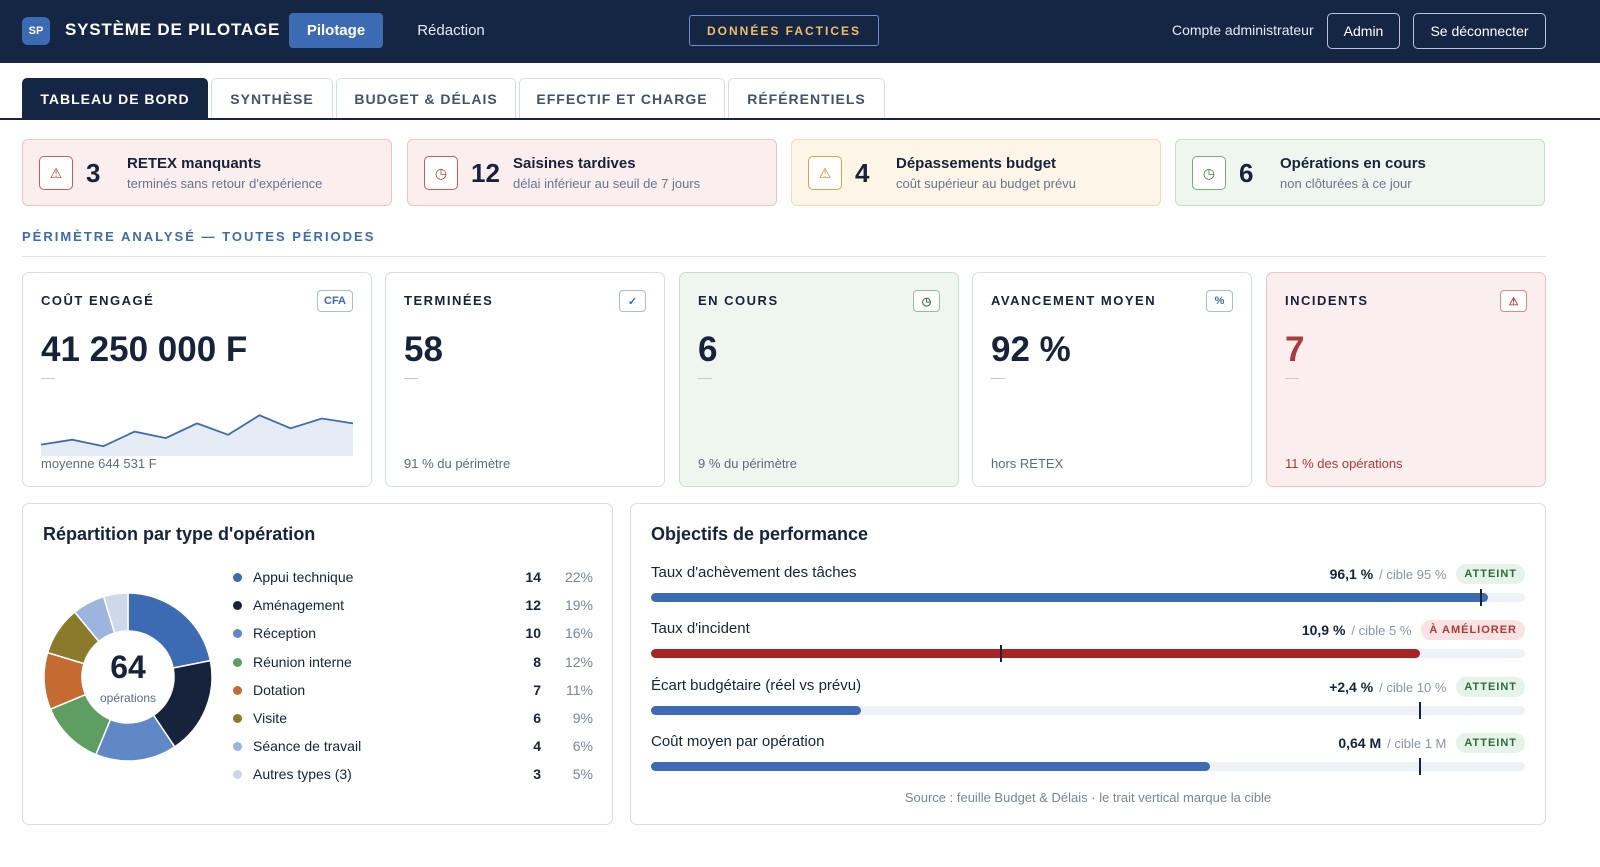 Image resolution: width=1600 pixels, height=867 pixels. What do you see at coordinates (98, 300) in the screenshot?
I see `kpi-label: COÛT ENGAGÉ` at bounding box center [98, 300].